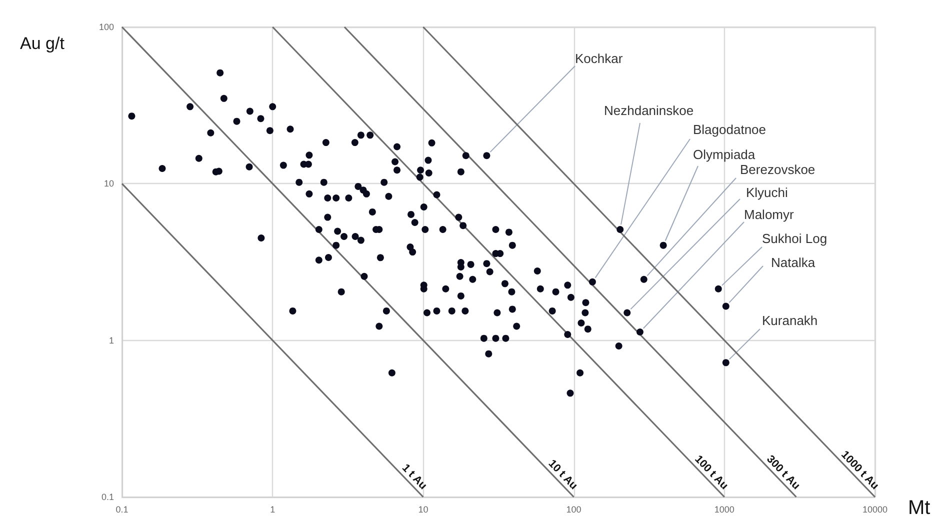  What do you see at coordinates (122, 509) in the screenshot?
I see `x-tick-label: 0.1` at bounding box center [122, 509].